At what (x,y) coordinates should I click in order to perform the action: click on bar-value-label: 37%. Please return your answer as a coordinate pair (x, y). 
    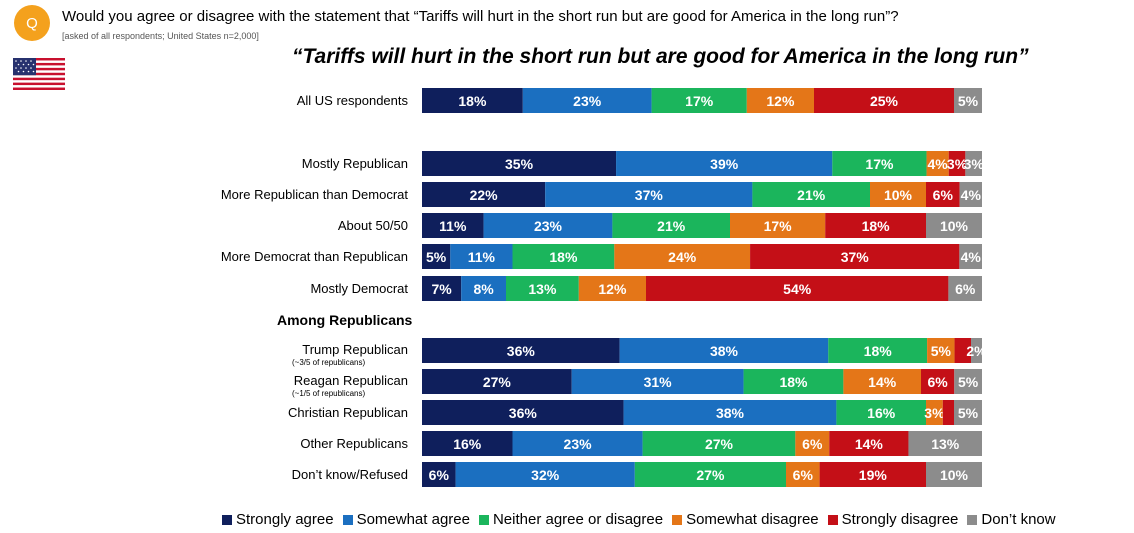
    Looking at the image, I should click on (649, 195).